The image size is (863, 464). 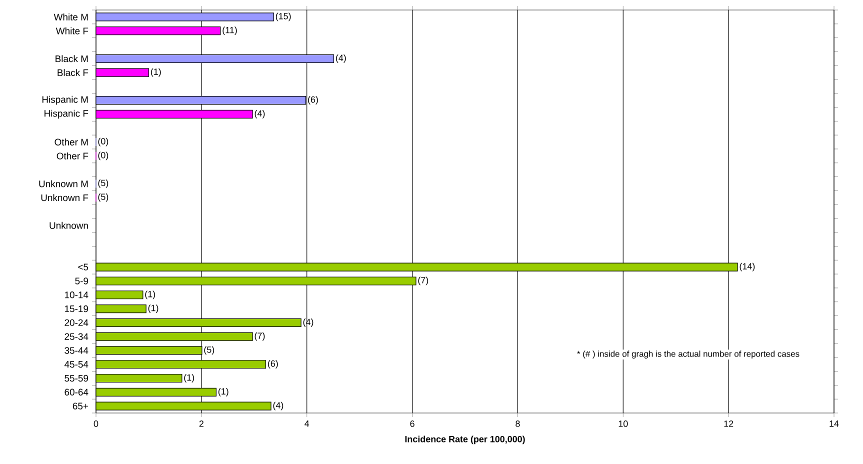 I want to click on y-tick-label: 55-59, so click(x=76, y=378).